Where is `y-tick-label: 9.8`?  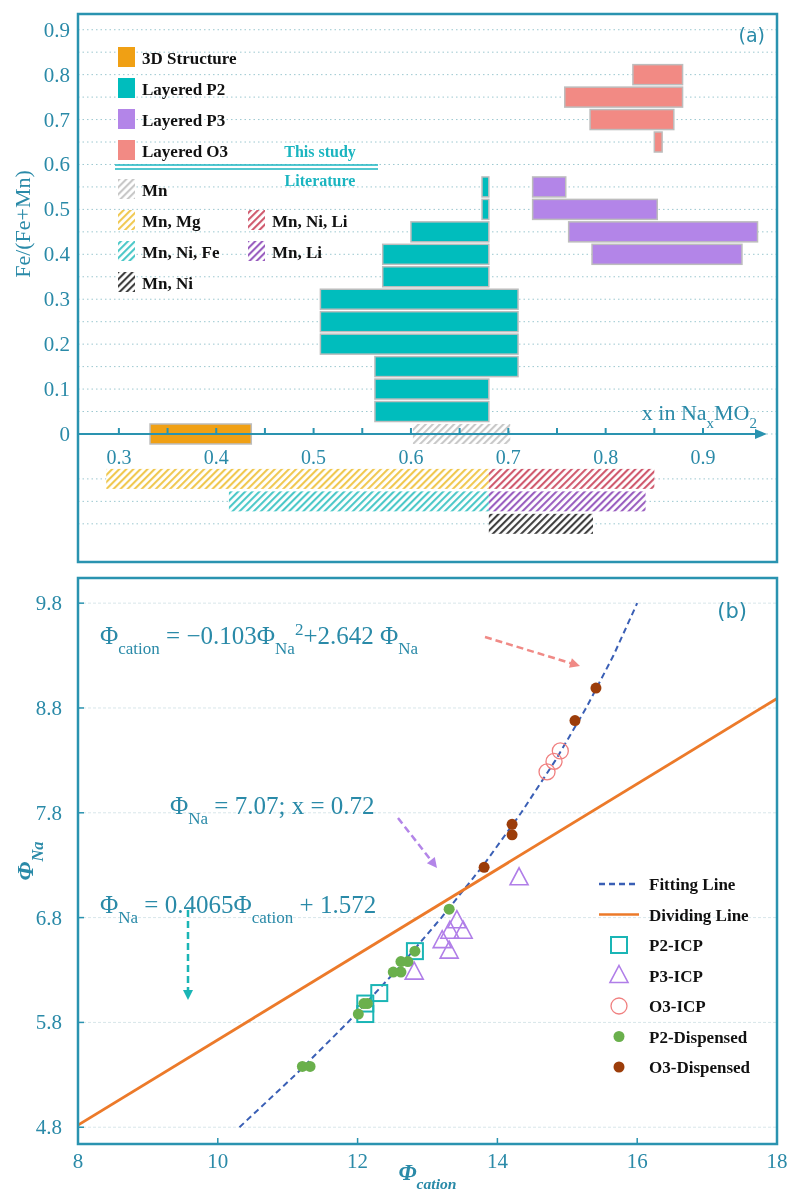
y-tick-label: 9.8 is located at coordinates (48, 603).